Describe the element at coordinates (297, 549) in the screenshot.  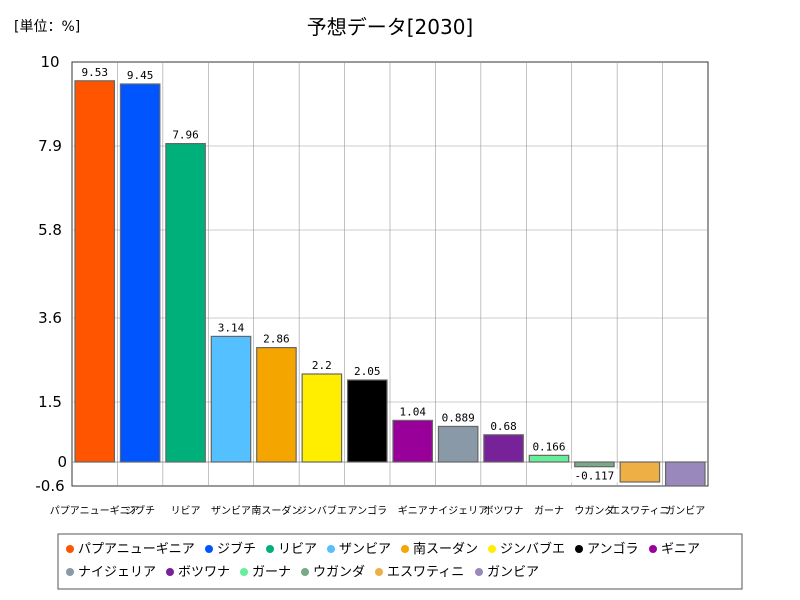
I see `legend-label: リビア` at that location.